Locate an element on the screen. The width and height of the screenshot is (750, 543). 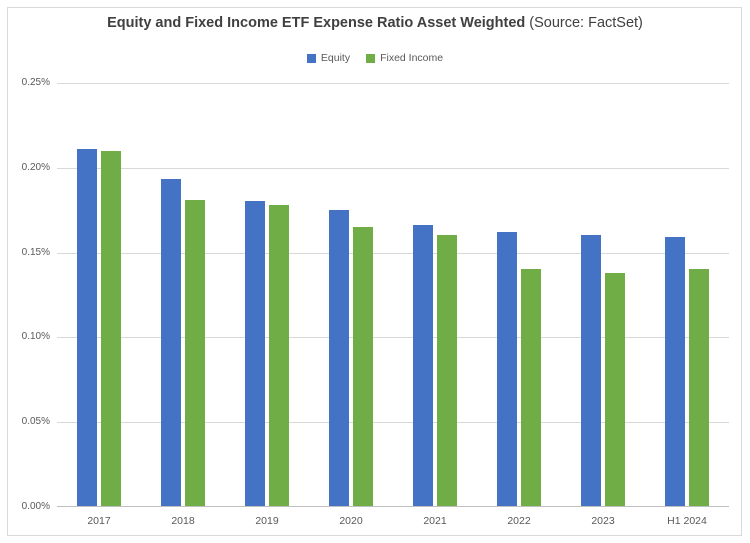
y-axis-label-0.25%: 0.25% is located at coordinates (35, 82).